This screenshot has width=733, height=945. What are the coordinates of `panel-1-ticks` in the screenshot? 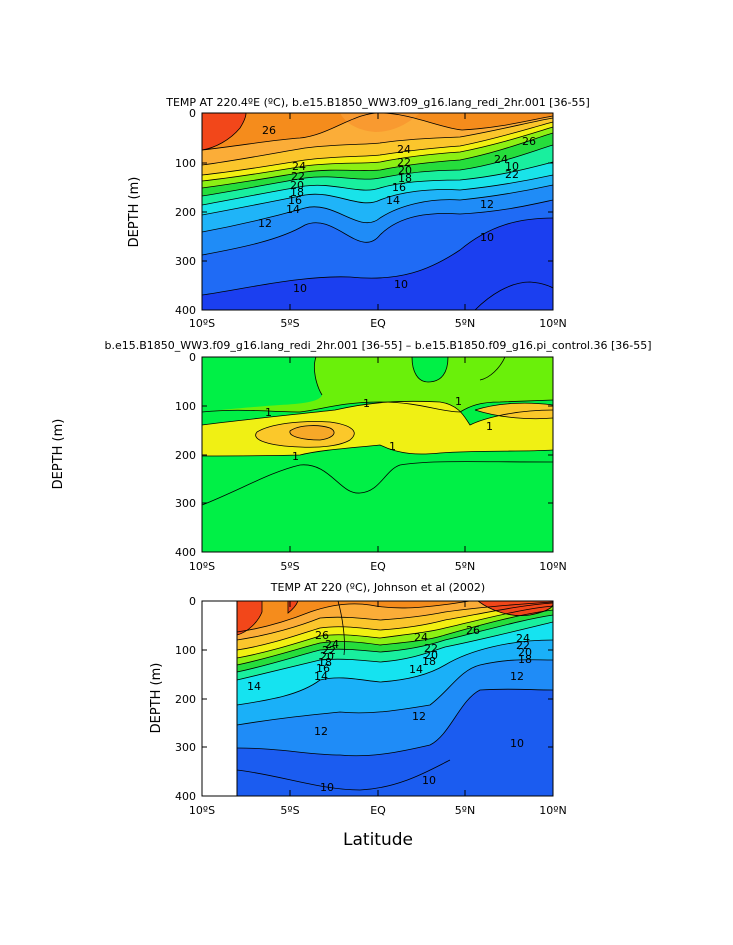 It's located at (377, 211).